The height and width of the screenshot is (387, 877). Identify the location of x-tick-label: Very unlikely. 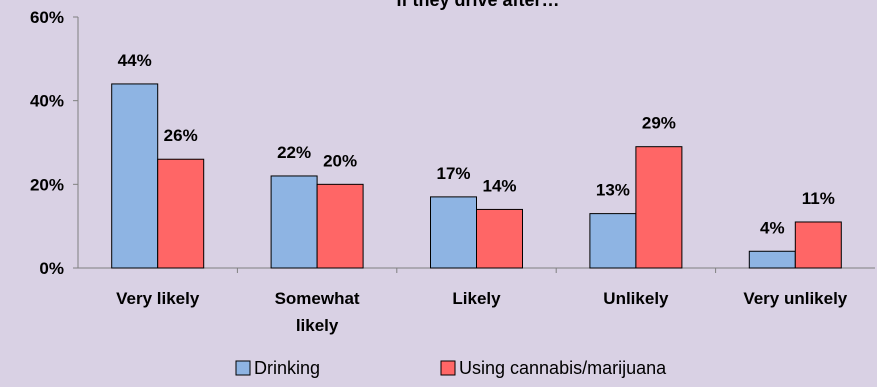
(795, 298).